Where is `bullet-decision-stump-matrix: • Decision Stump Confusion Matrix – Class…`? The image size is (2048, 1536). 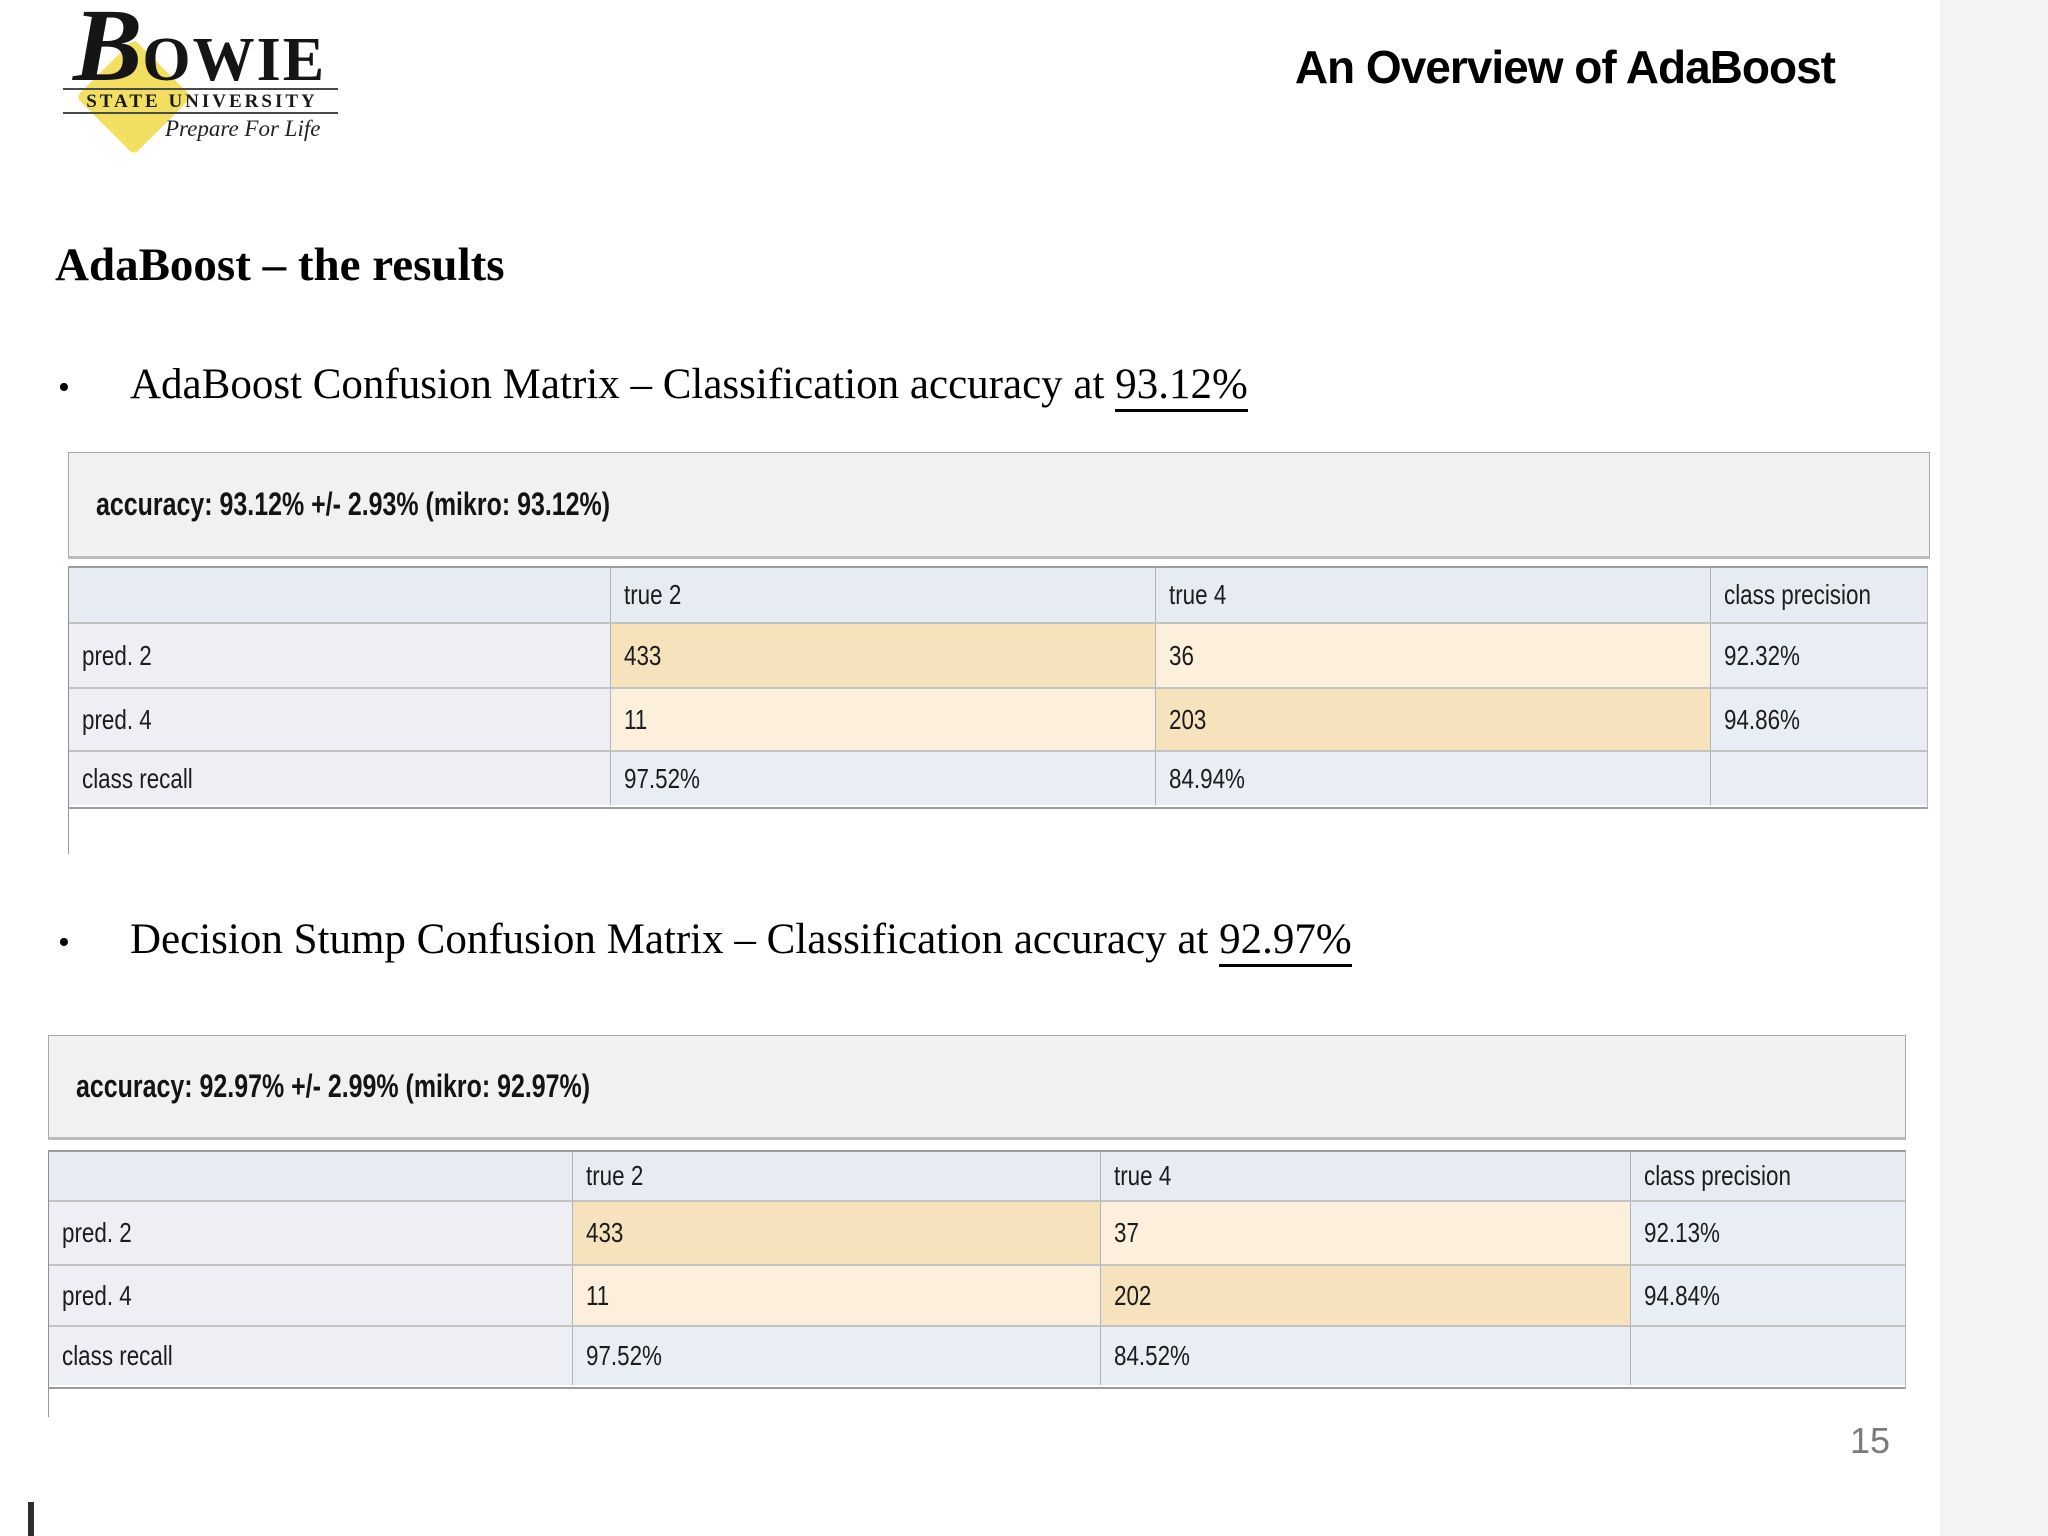 bullet-decision-stump-matrix: • Decision Stump Confusion Matrix – Class… is located at coordinates (705, 941).